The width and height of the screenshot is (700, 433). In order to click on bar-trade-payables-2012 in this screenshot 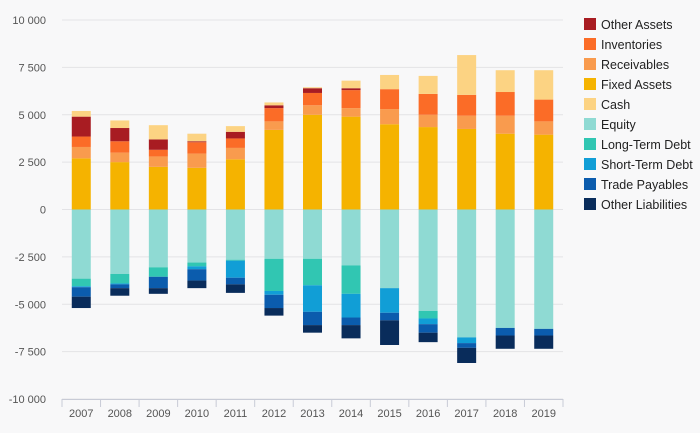, I will do `click(274, 301)`.